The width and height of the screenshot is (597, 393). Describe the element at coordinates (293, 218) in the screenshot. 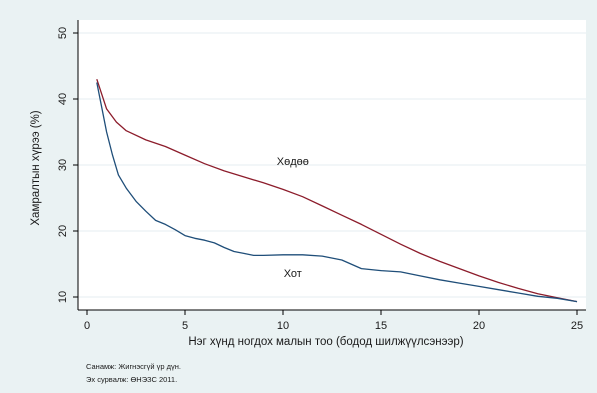

I see `annotations: Хөдөө Хот` at that location.